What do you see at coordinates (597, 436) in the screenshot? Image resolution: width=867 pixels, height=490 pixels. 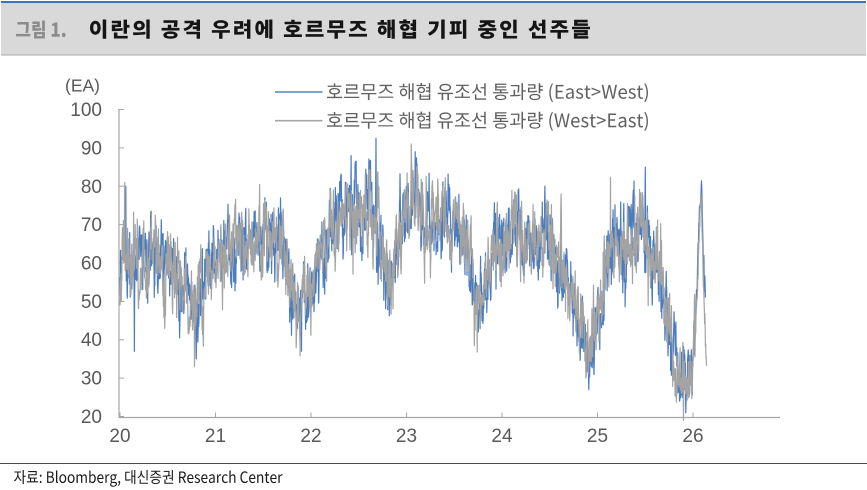 I see `svg-text: 25` at bounding box center [597, 436].